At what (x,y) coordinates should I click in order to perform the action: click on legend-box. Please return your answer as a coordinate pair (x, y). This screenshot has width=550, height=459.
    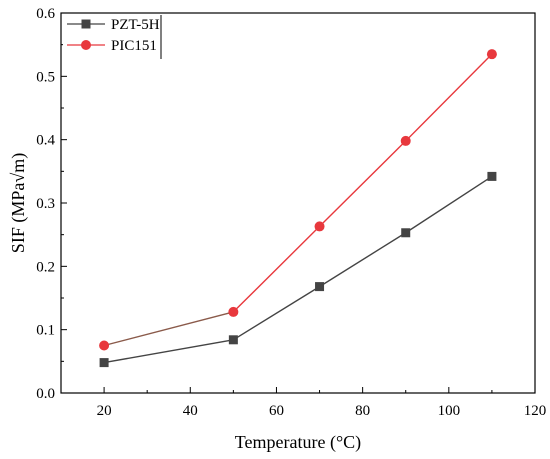
    Looking at the image, I should click on (112, 37).